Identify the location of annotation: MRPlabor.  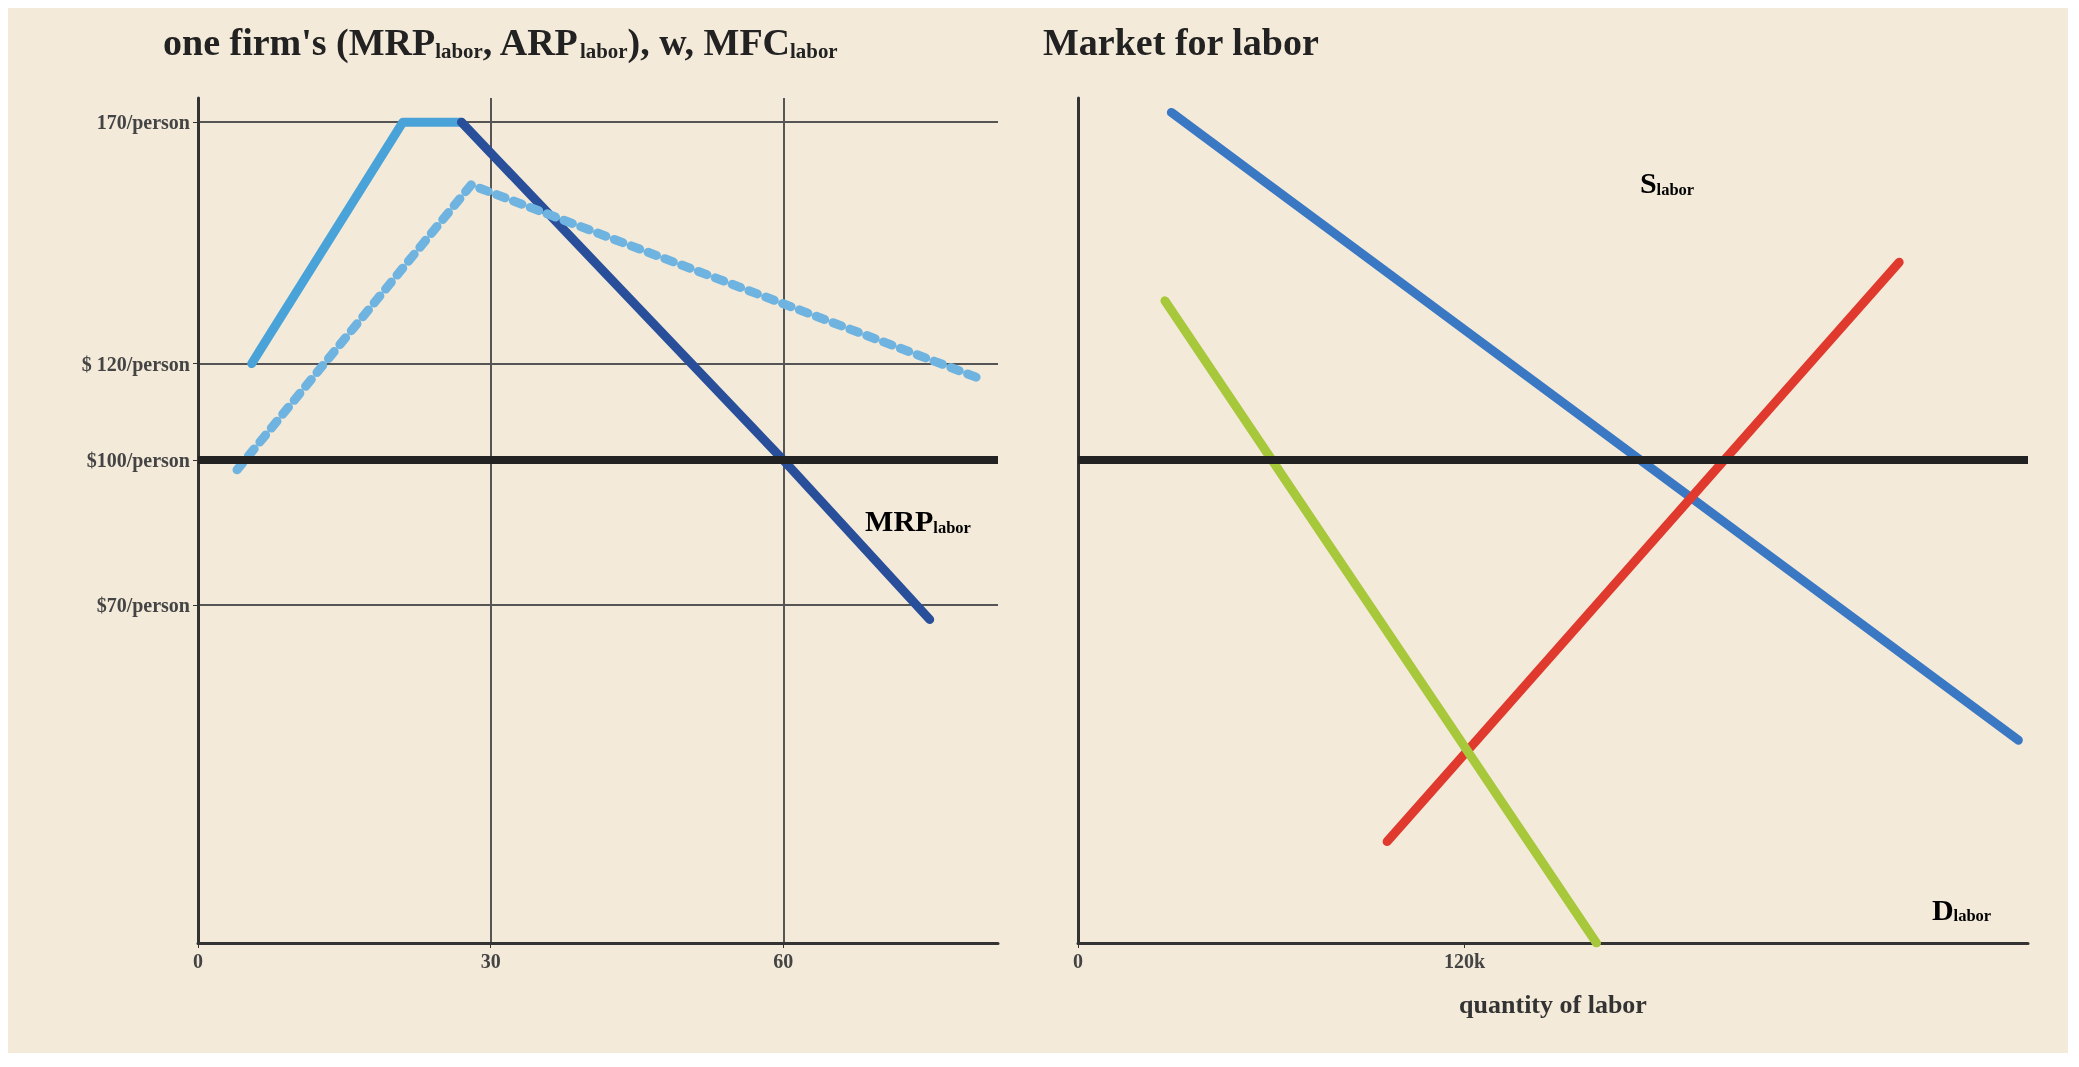
(918, 520).